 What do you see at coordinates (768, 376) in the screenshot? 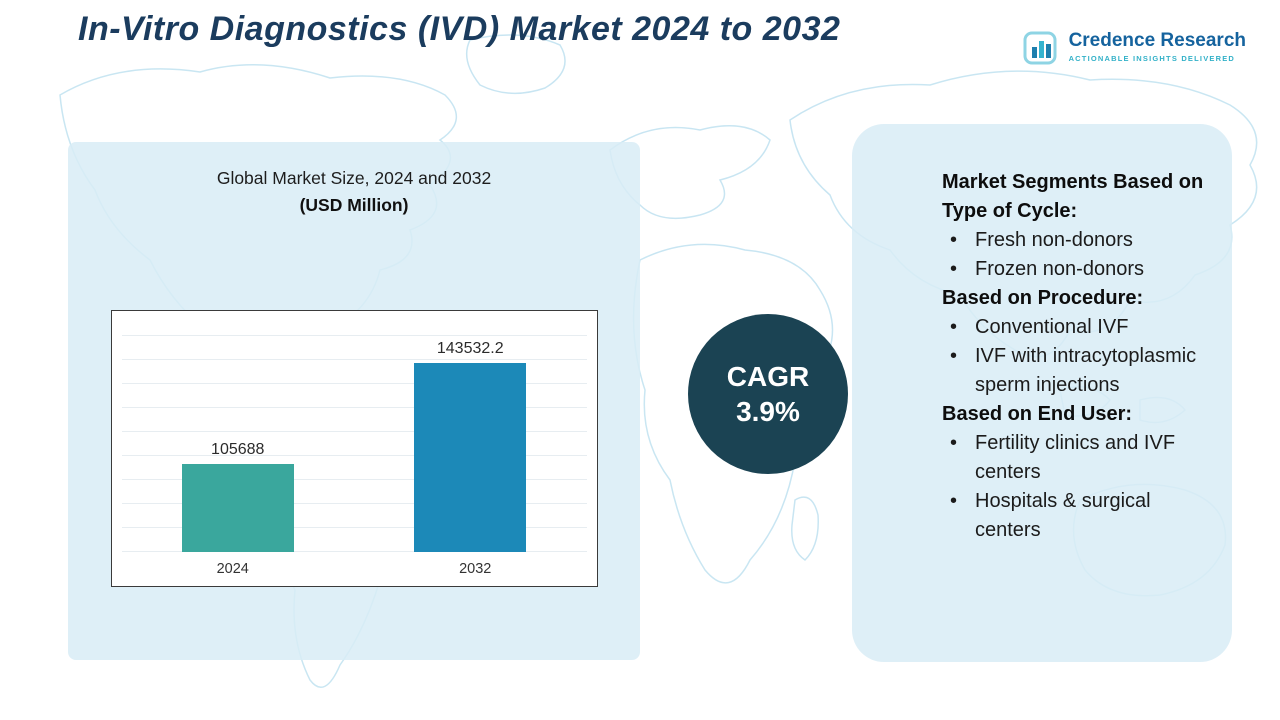
I see `cagr-label: CAGR` at bounding box center [768, 376].